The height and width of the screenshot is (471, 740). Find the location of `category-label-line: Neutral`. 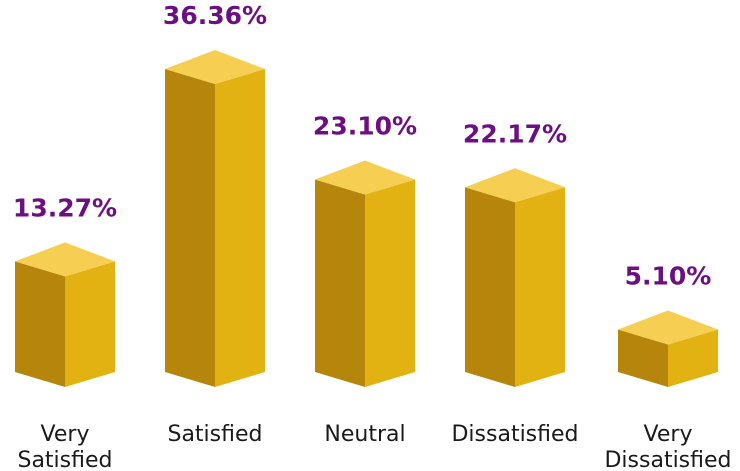

category-label-line: Neutral is located at coordinates (364, 434).